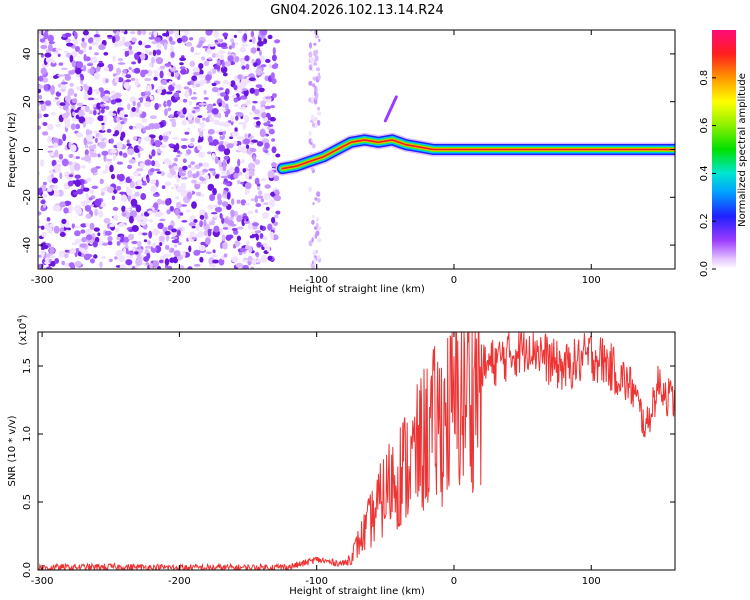 This screenshot has width=750, height=600. Describe the element at coordinates (22, 329) in the screenshot. I see `snr-scale-label: (x104)` at that location.